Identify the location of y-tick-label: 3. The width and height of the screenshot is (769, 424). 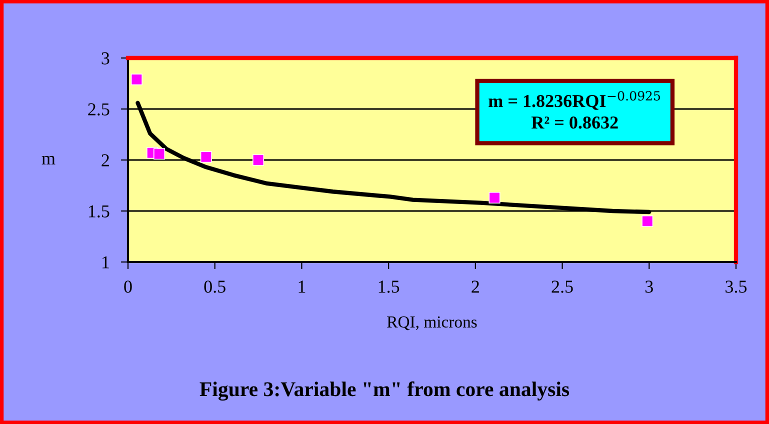
(106, 58).